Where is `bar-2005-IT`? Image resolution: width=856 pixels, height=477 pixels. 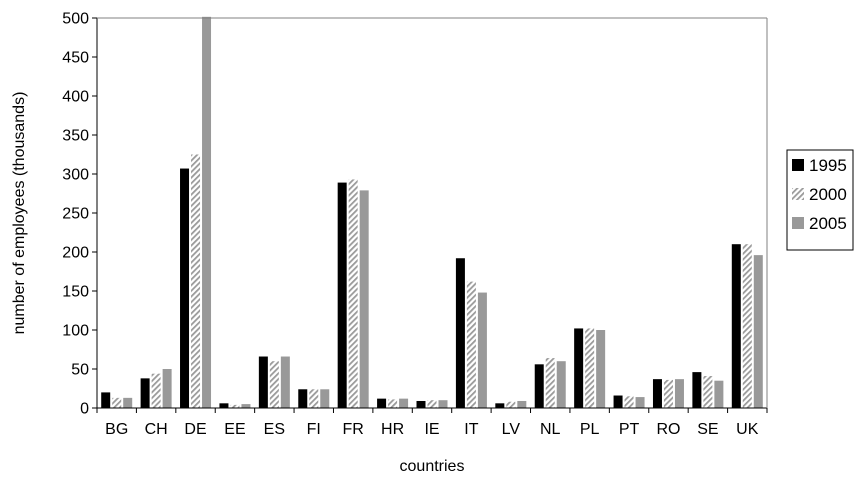
bar-2005-IT is located at coordinates (482, 350).